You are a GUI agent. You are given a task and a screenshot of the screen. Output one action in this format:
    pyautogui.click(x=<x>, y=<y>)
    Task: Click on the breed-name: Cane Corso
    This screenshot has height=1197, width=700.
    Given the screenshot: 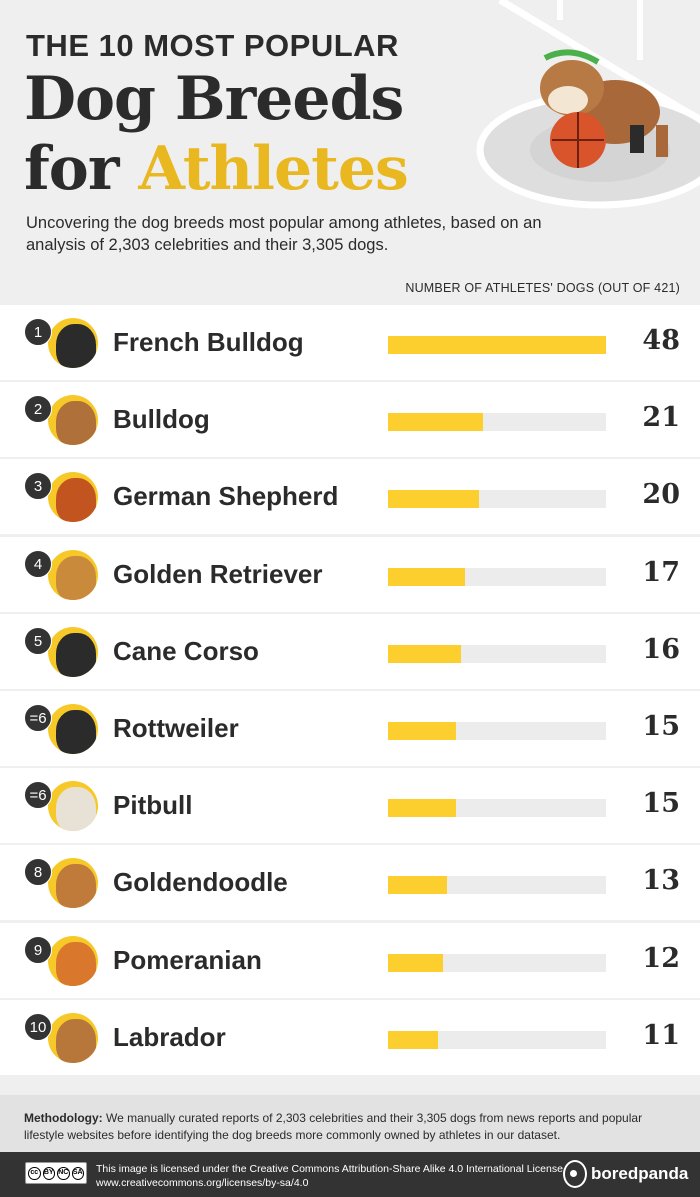 What is the action you would take?
    pyautogui.click(x=186, y=650)
    